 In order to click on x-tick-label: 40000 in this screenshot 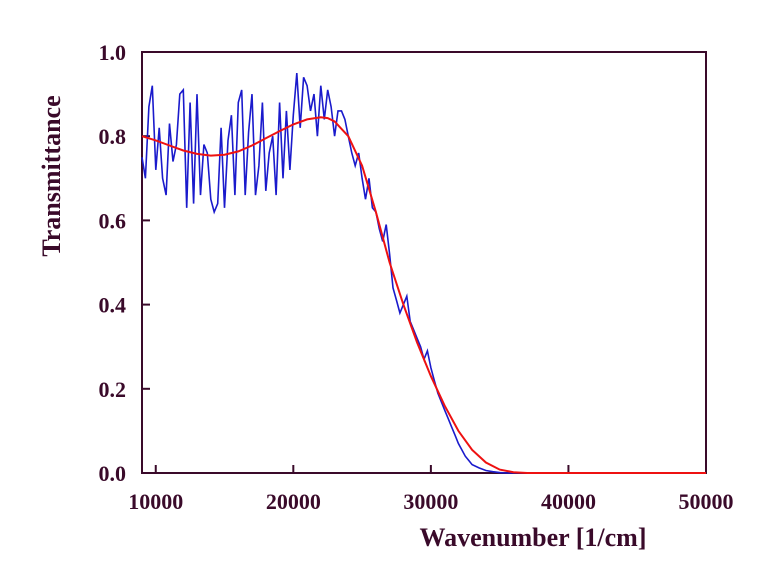, I will do `click(568, 501)`.